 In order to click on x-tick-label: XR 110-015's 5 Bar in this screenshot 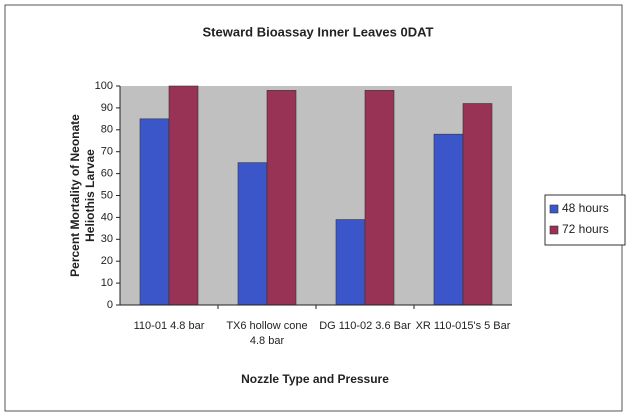, I will do `click(463, 326)`.